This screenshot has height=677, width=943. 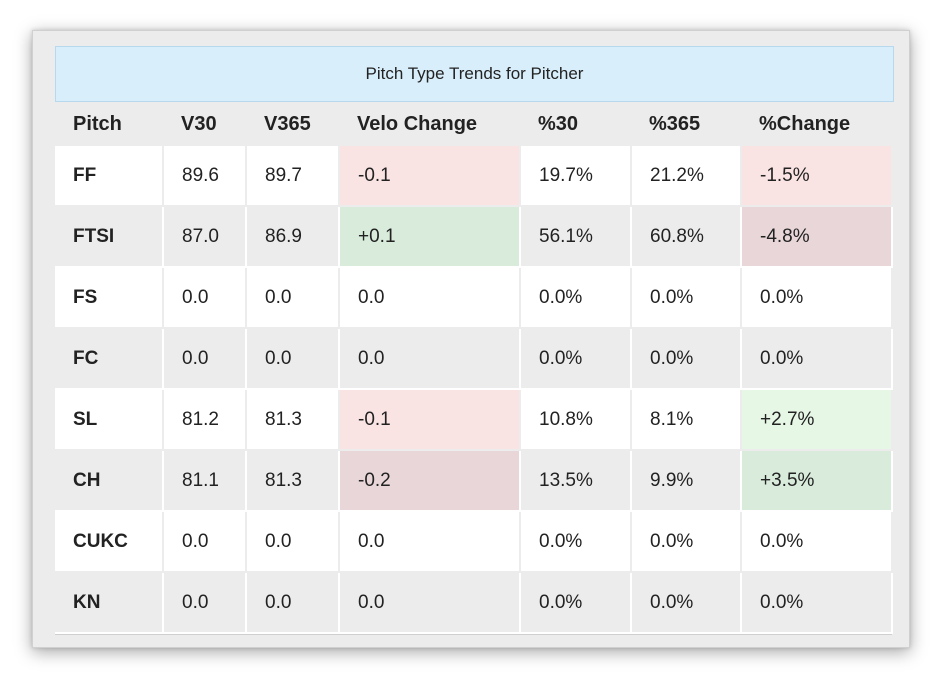 What do you see at coordinates (109, 603) in the screenshot?
I see `cell-pitch: KN` at bounding box center [109, 603].